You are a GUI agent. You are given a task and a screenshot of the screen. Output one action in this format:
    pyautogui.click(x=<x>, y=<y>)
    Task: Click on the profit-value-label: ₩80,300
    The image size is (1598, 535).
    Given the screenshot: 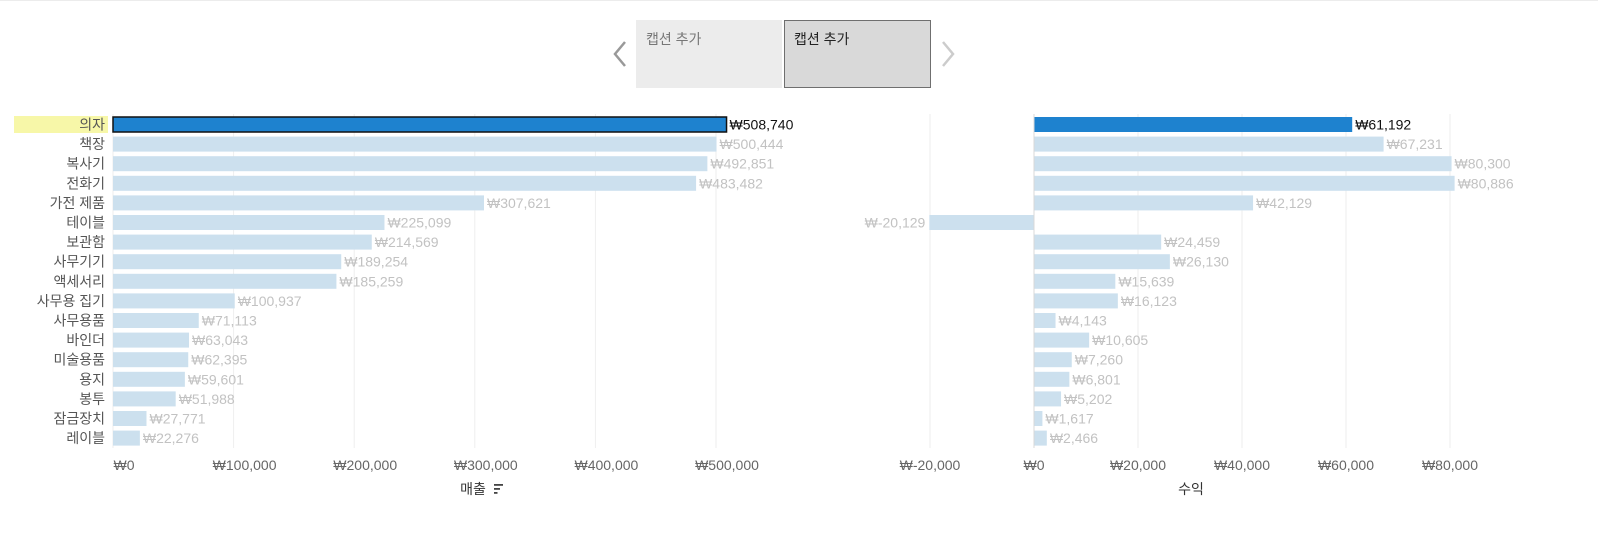 What is the action you would take?
    pyautogui.click(x=1483, y=164)
    